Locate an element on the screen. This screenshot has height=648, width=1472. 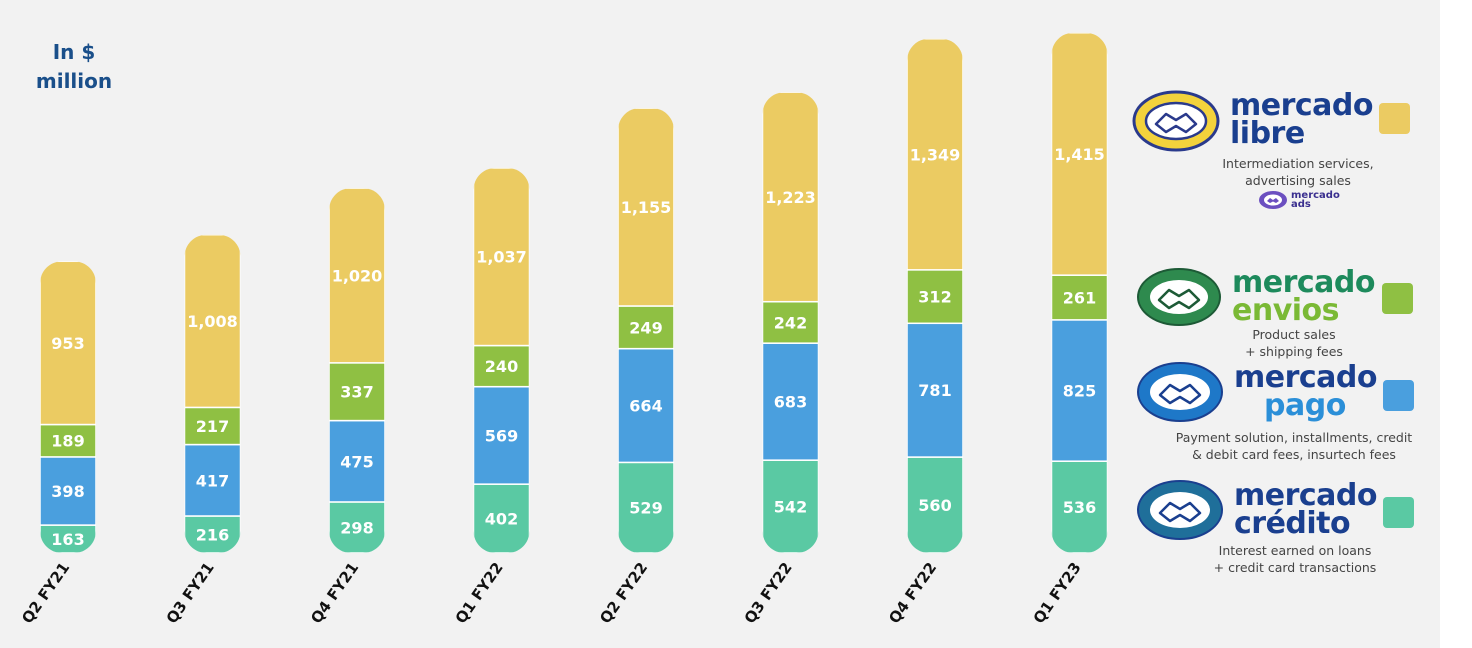
legend-brand-mercado-pago: mercado pago is located at coordinates (1306, 393).